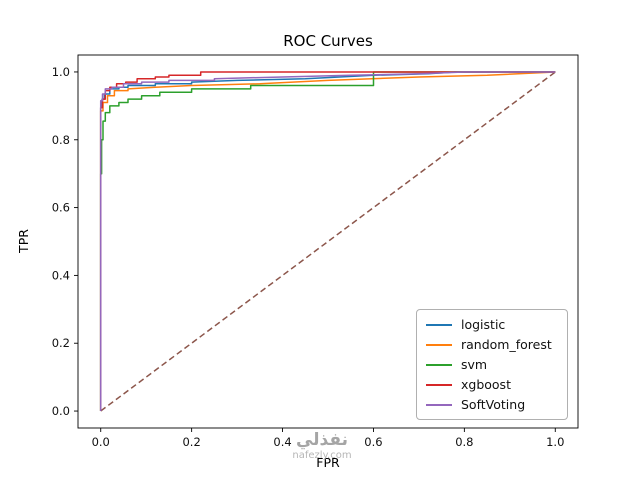  I want to click on legend-item-xgboost: xgboost, so click(492, 384).